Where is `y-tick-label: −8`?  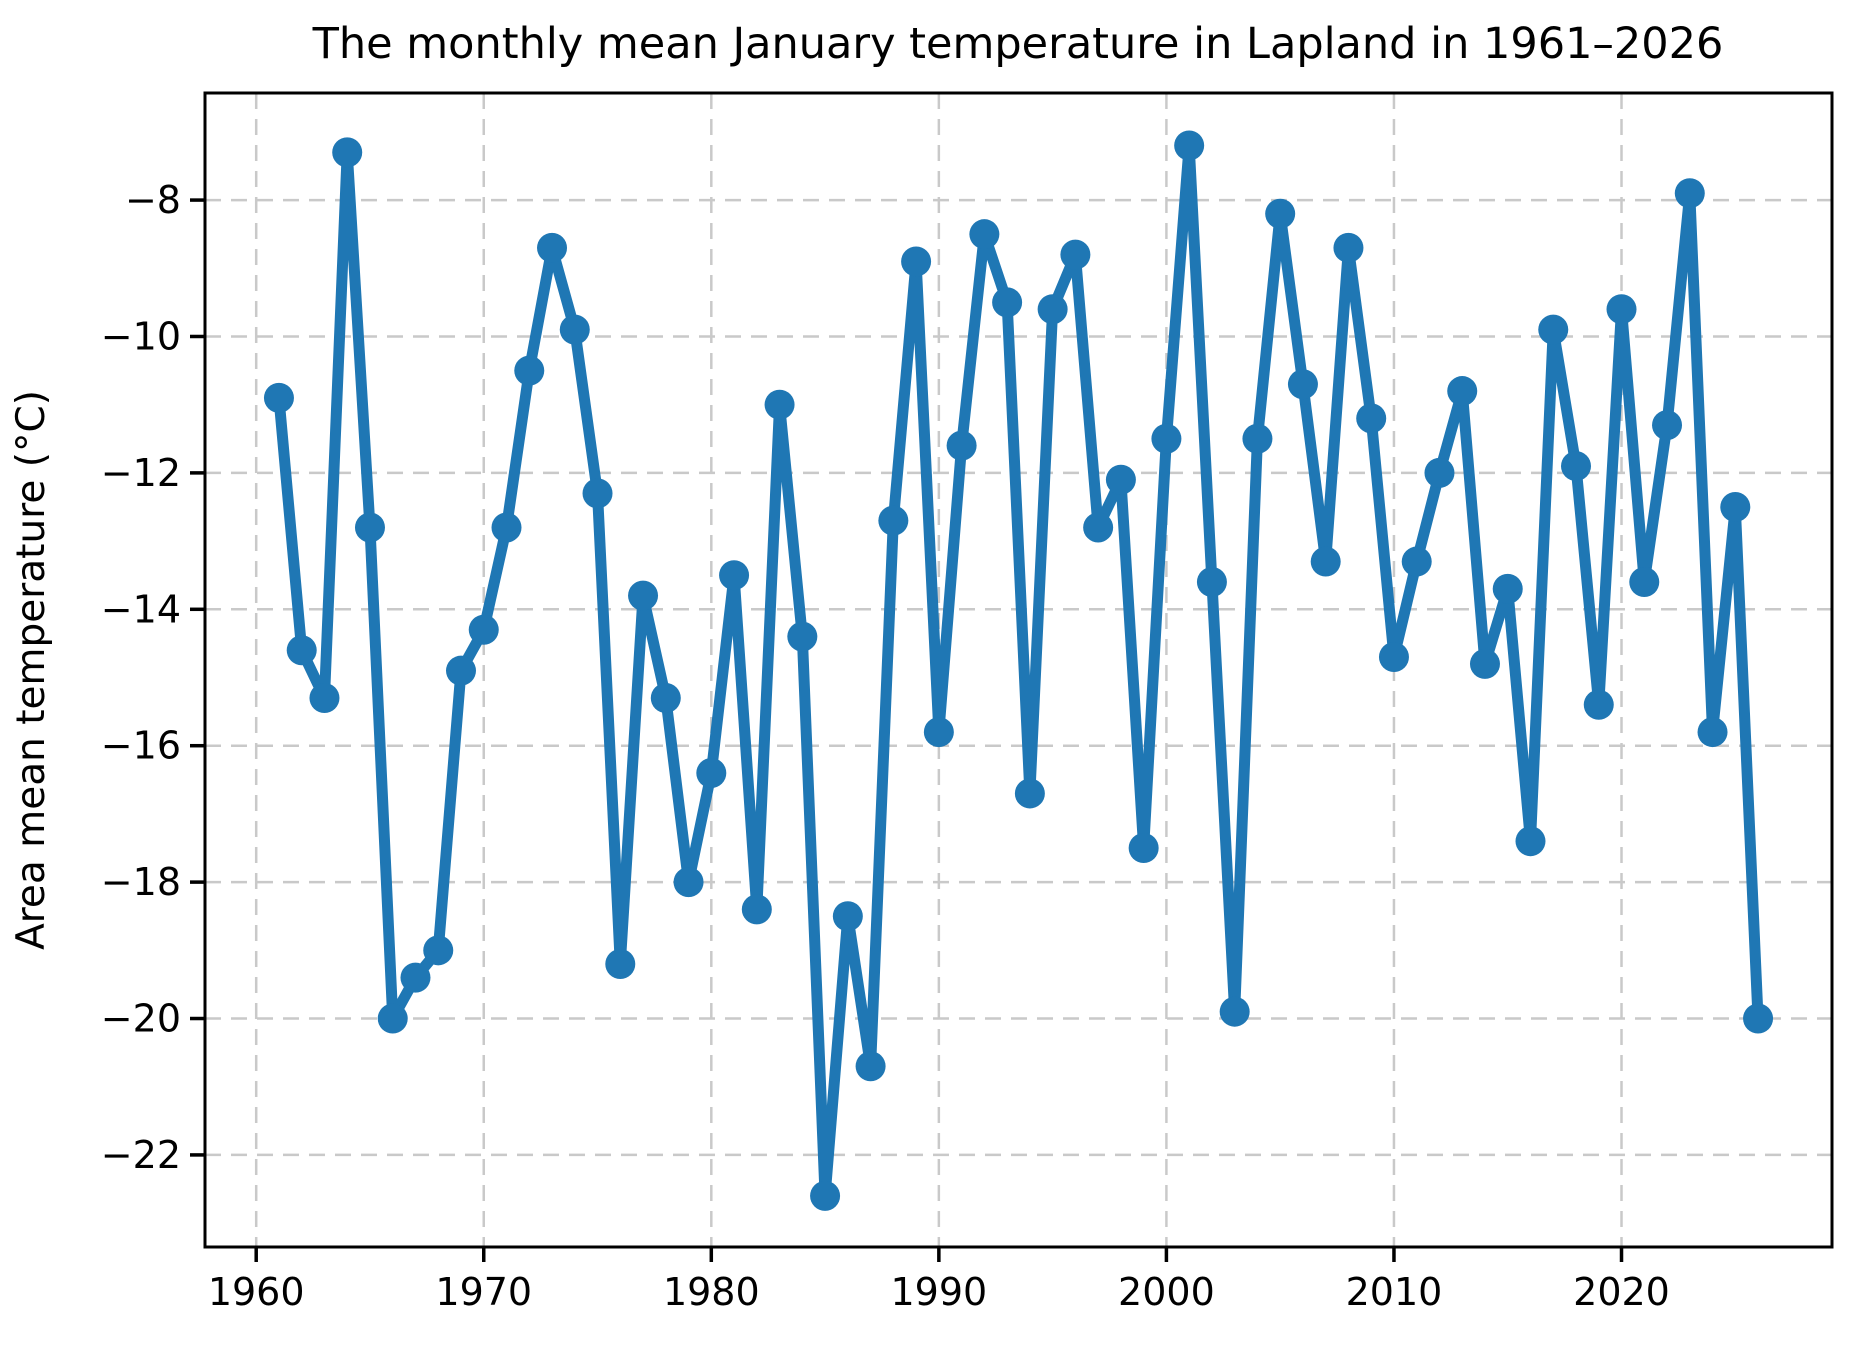
y-tick-label: −8 is located at coordinates (153, 200).